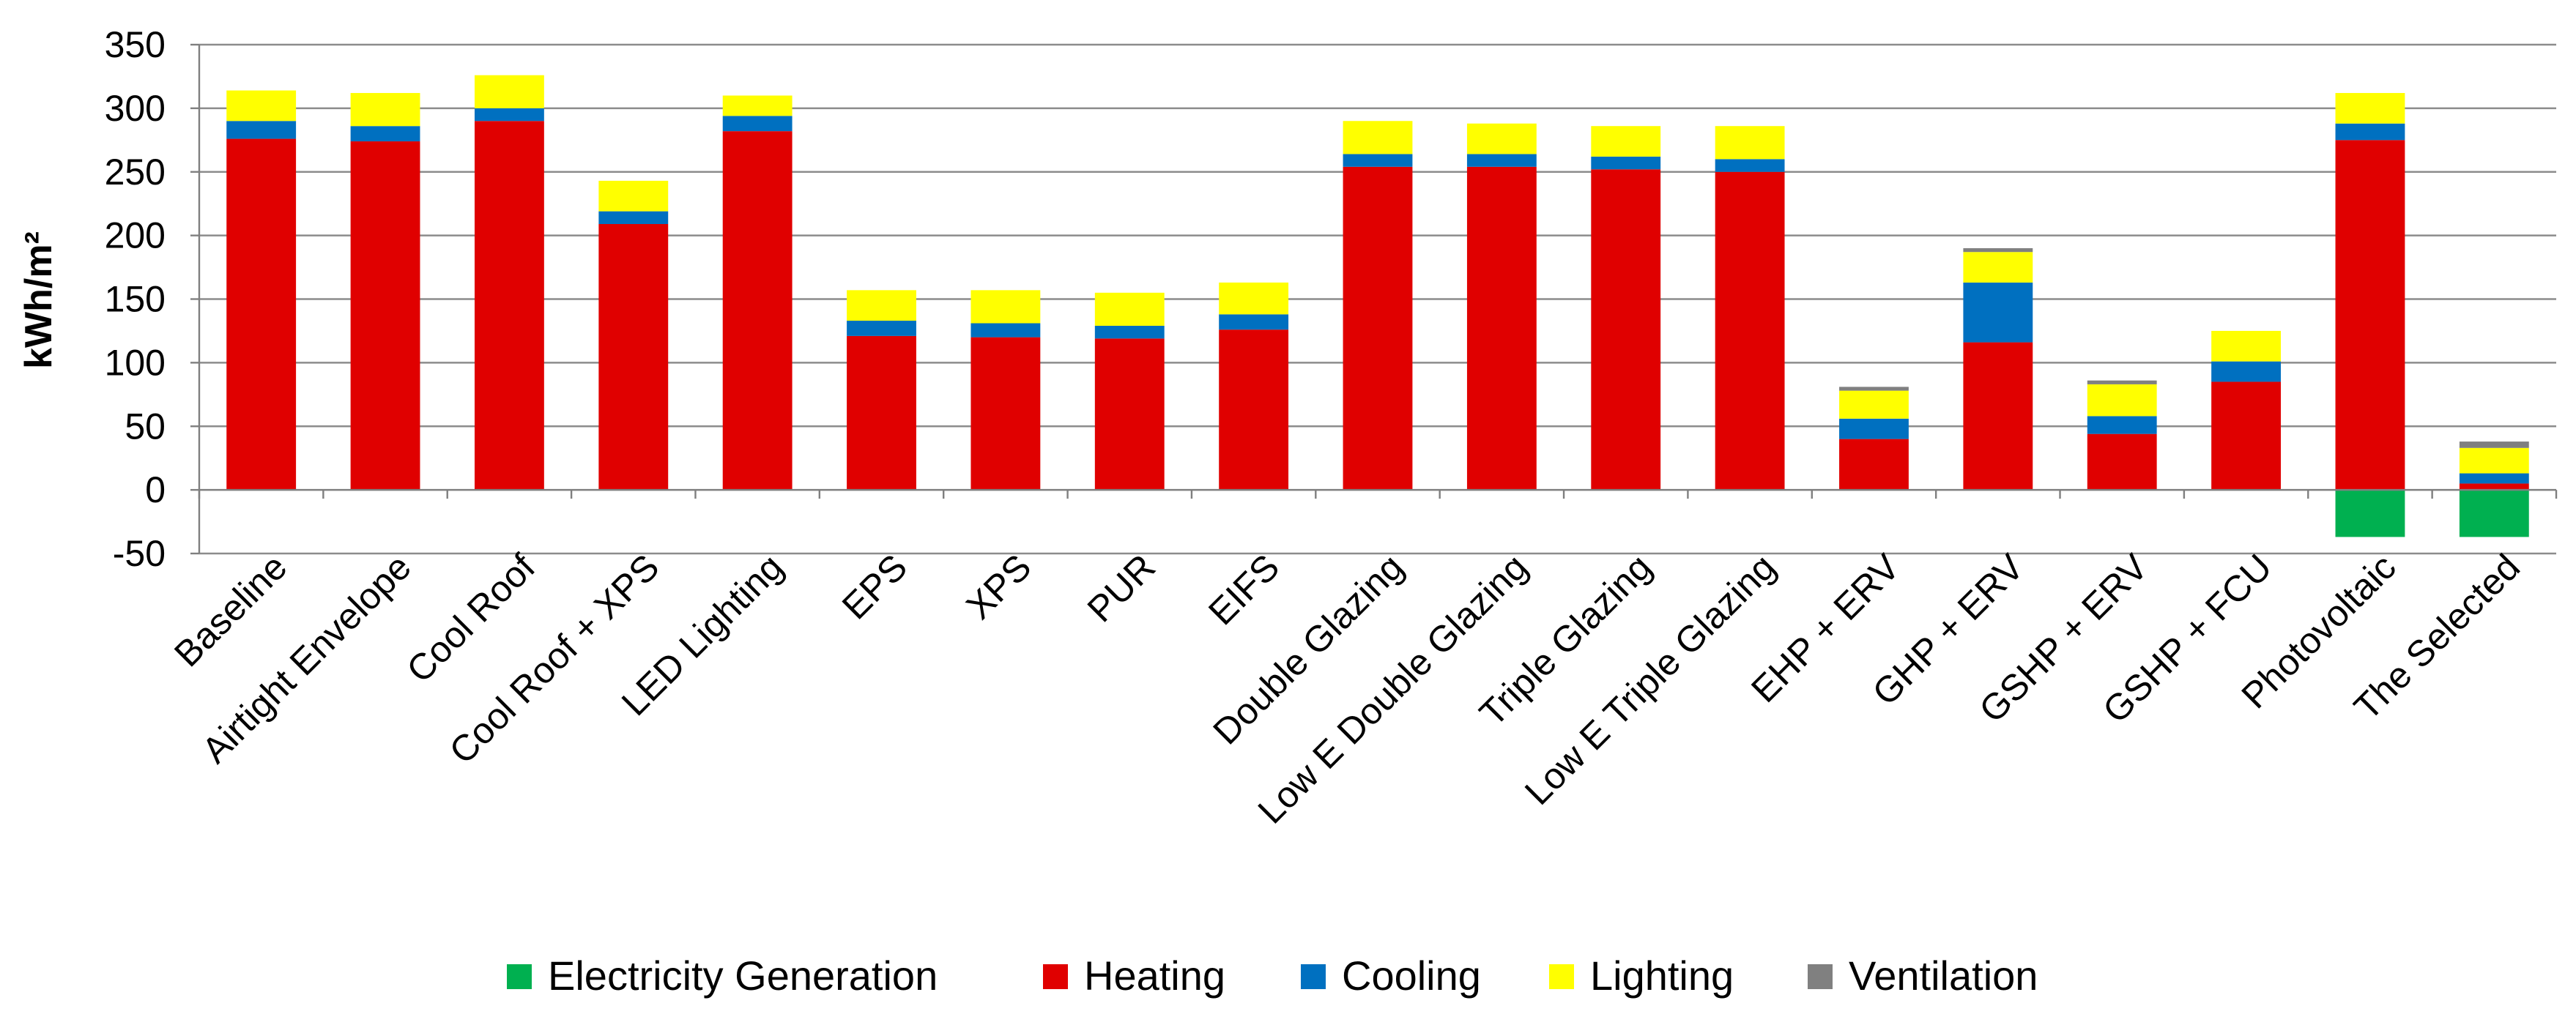  Describe the element at coordinates (1313, 976) in the screenshot. I see `legend-swatch-cooling` at that location.